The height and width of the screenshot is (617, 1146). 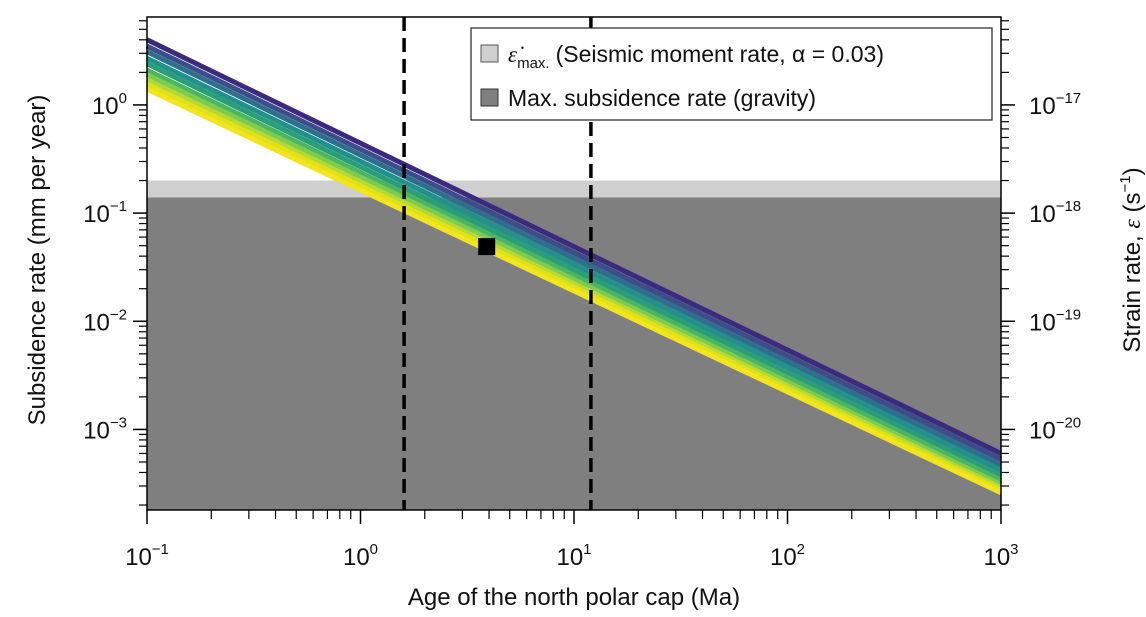 I want to click on legend-epsilon-subscript: max., so click(x=533, y=63).